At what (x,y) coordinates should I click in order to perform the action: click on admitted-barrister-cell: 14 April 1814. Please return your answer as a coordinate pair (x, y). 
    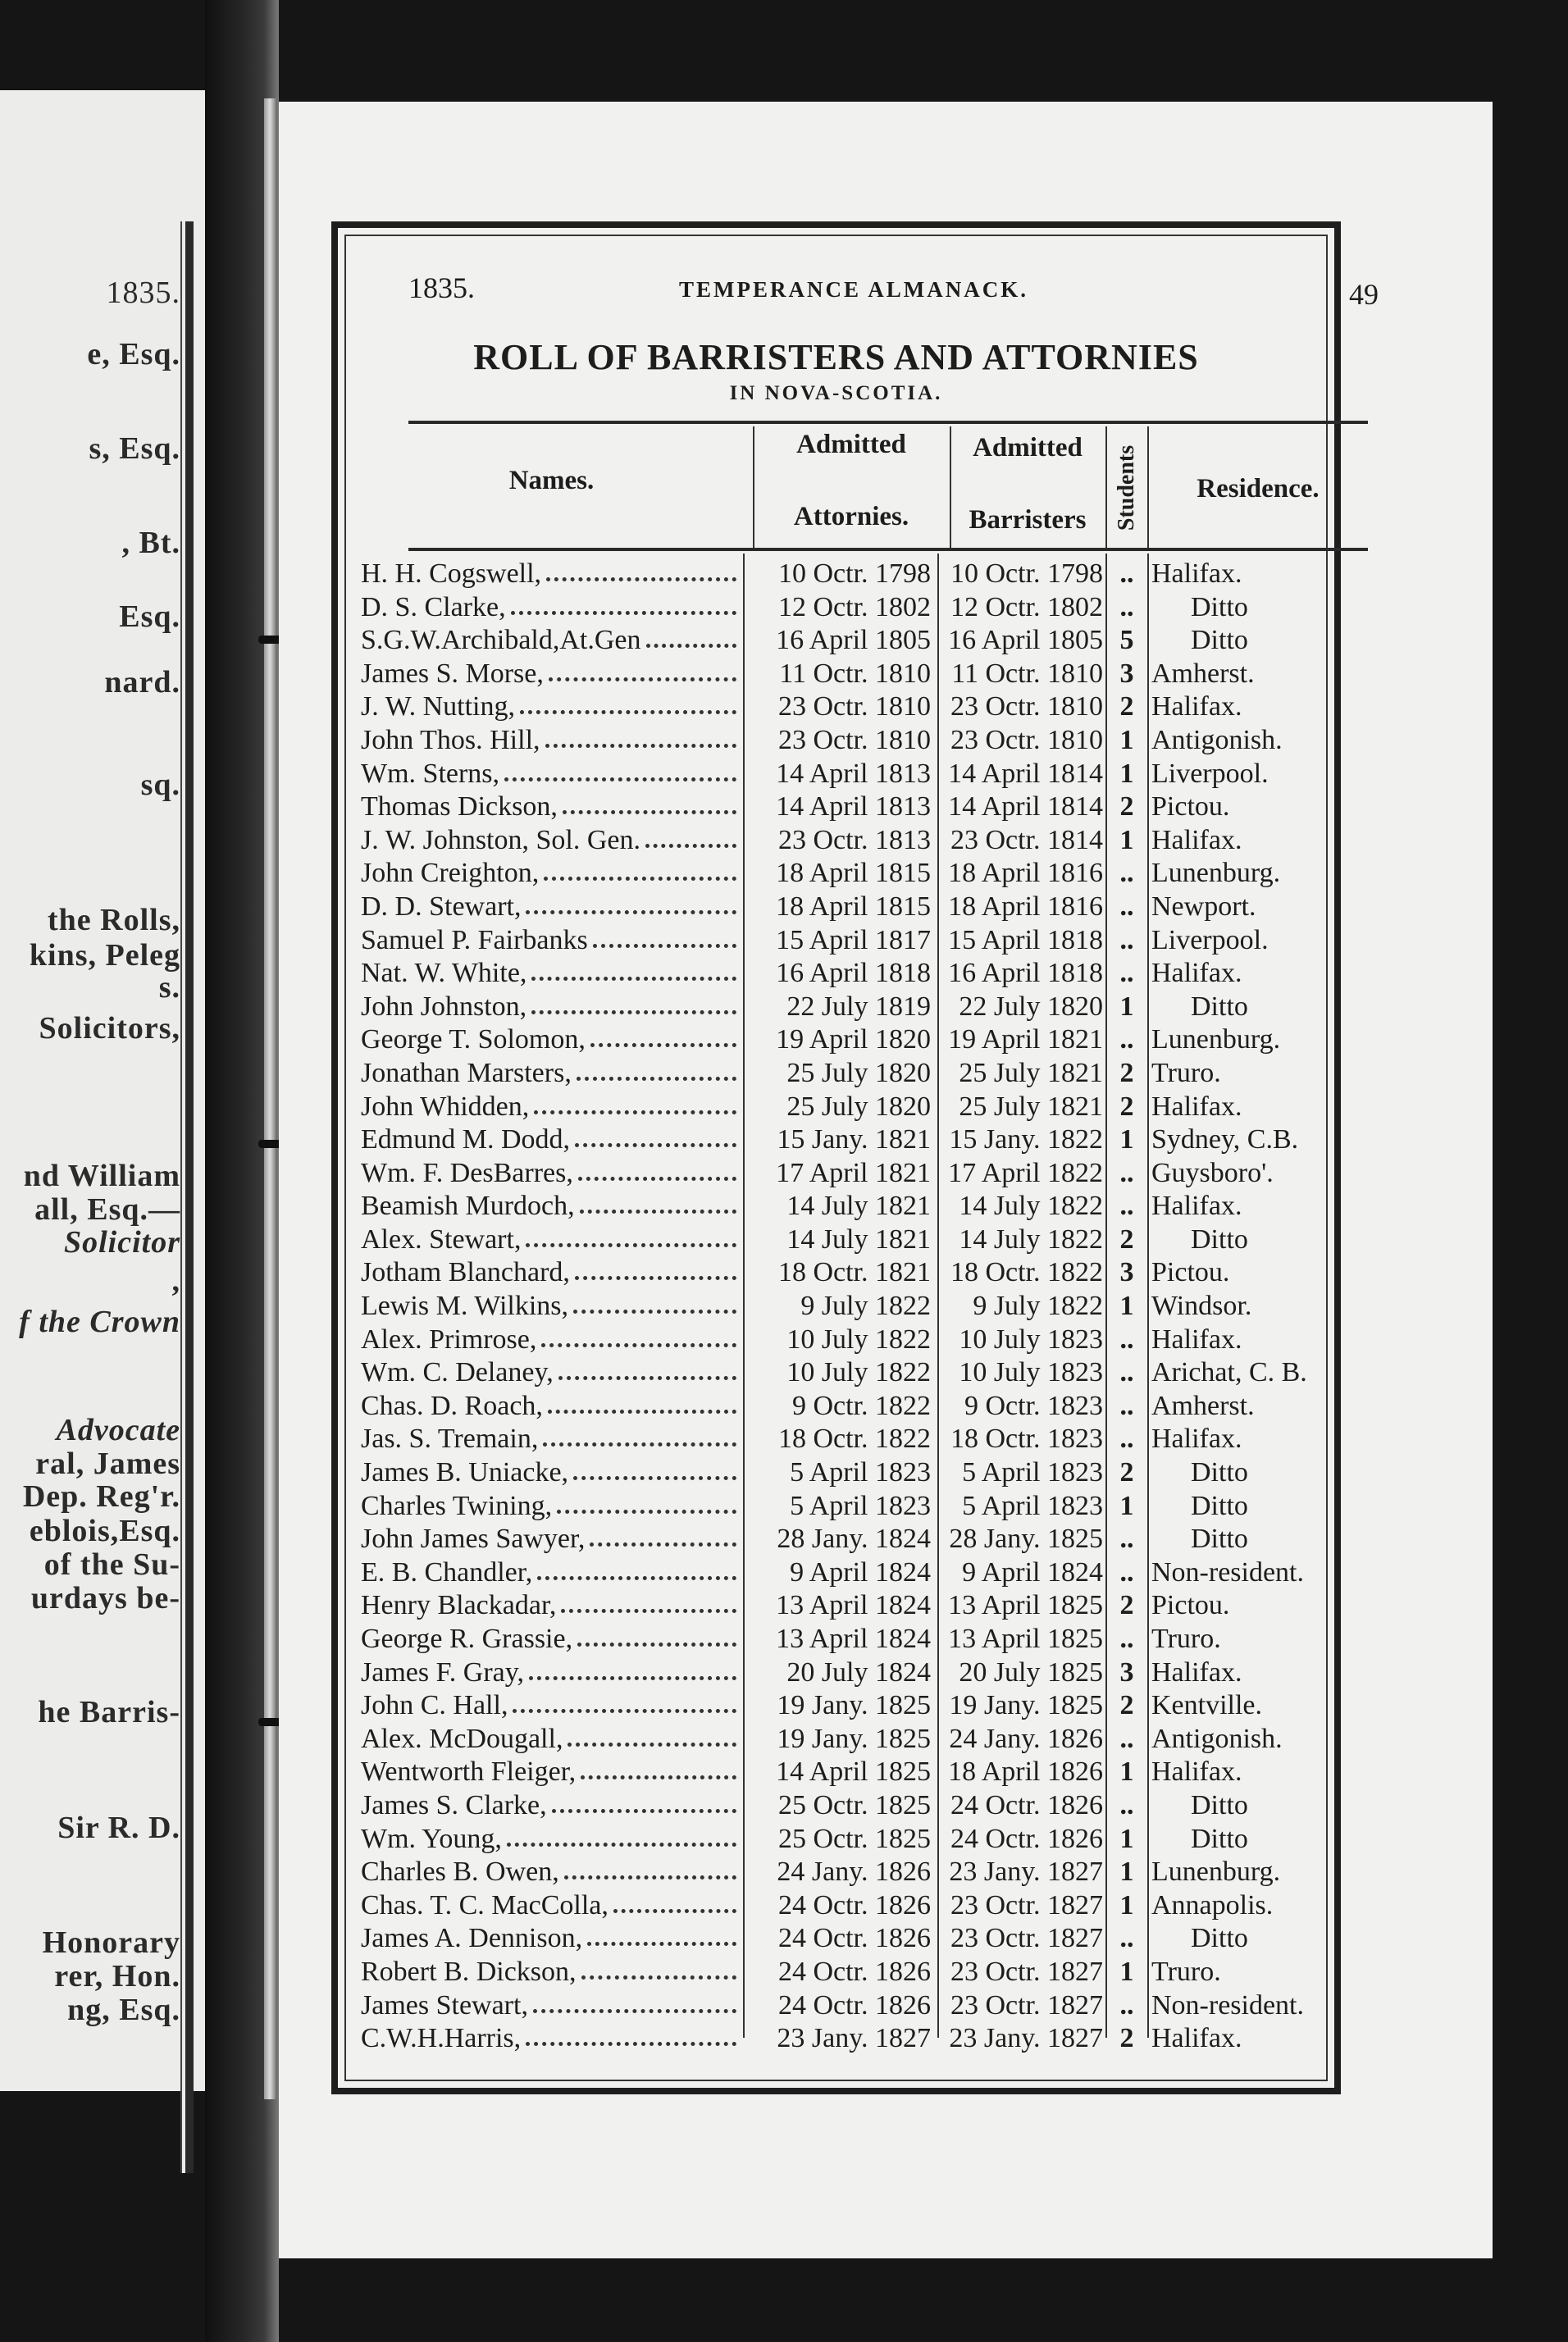
    Looking at the image, I should click on (1025, 806).